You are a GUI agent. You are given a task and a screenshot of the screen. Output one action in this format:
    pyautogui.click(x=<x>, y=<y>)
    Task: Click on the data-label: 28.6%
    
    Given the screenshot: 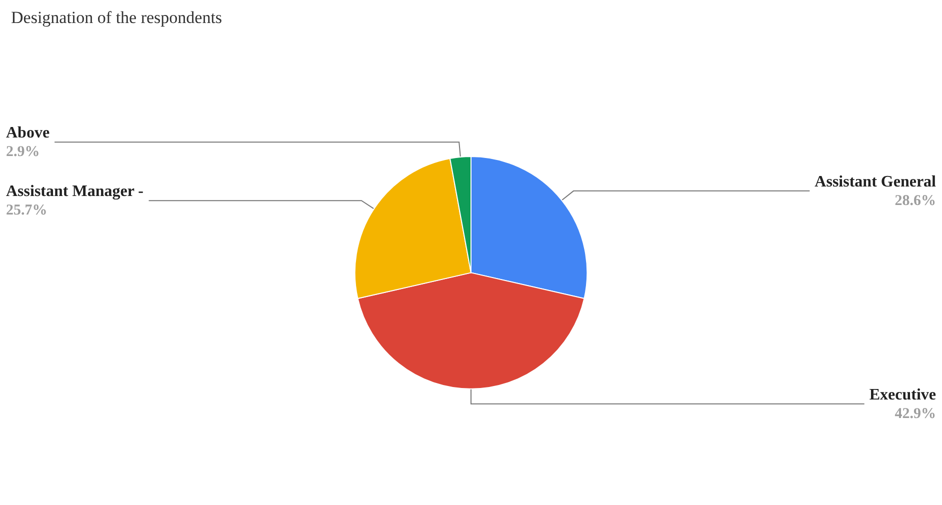 What is the action you would take?
    pyautogui.click(x=915, y=200)
    